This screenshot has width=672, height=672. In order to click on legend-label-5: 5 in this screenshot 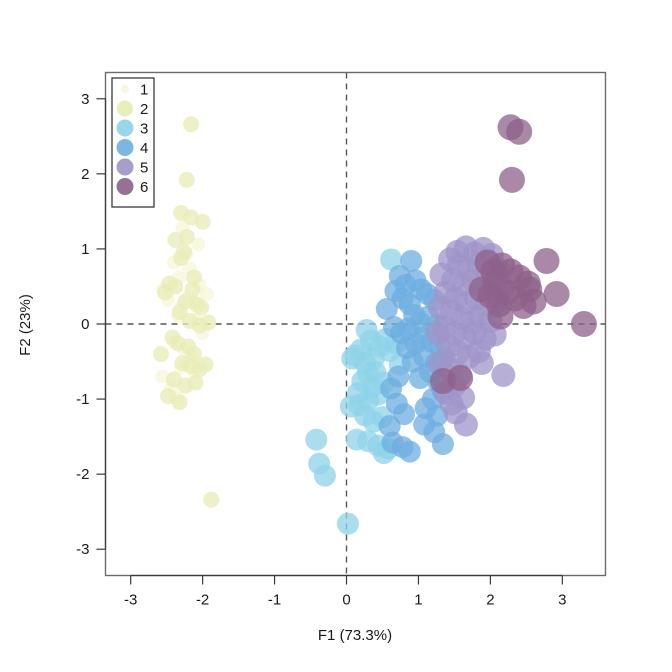, I will do `click(144, 168)`.